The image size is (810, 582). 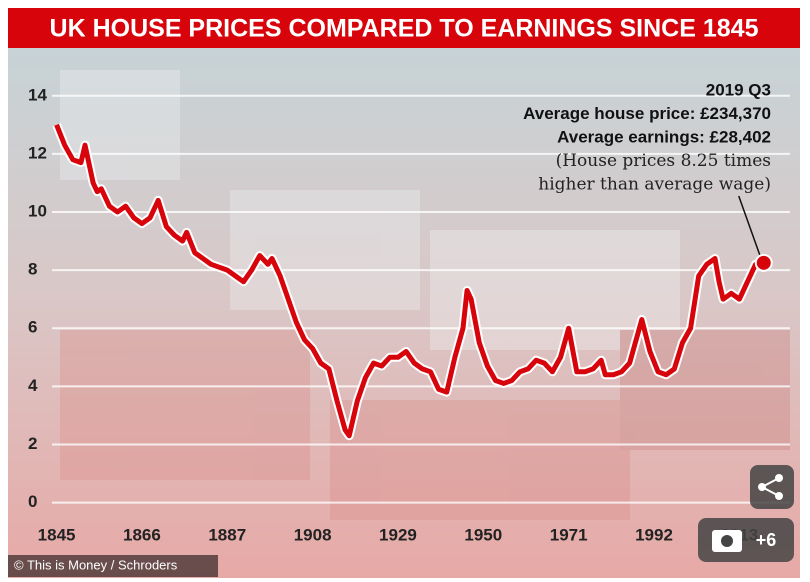 I want to click on share-bg, so click(x=772, y=487).